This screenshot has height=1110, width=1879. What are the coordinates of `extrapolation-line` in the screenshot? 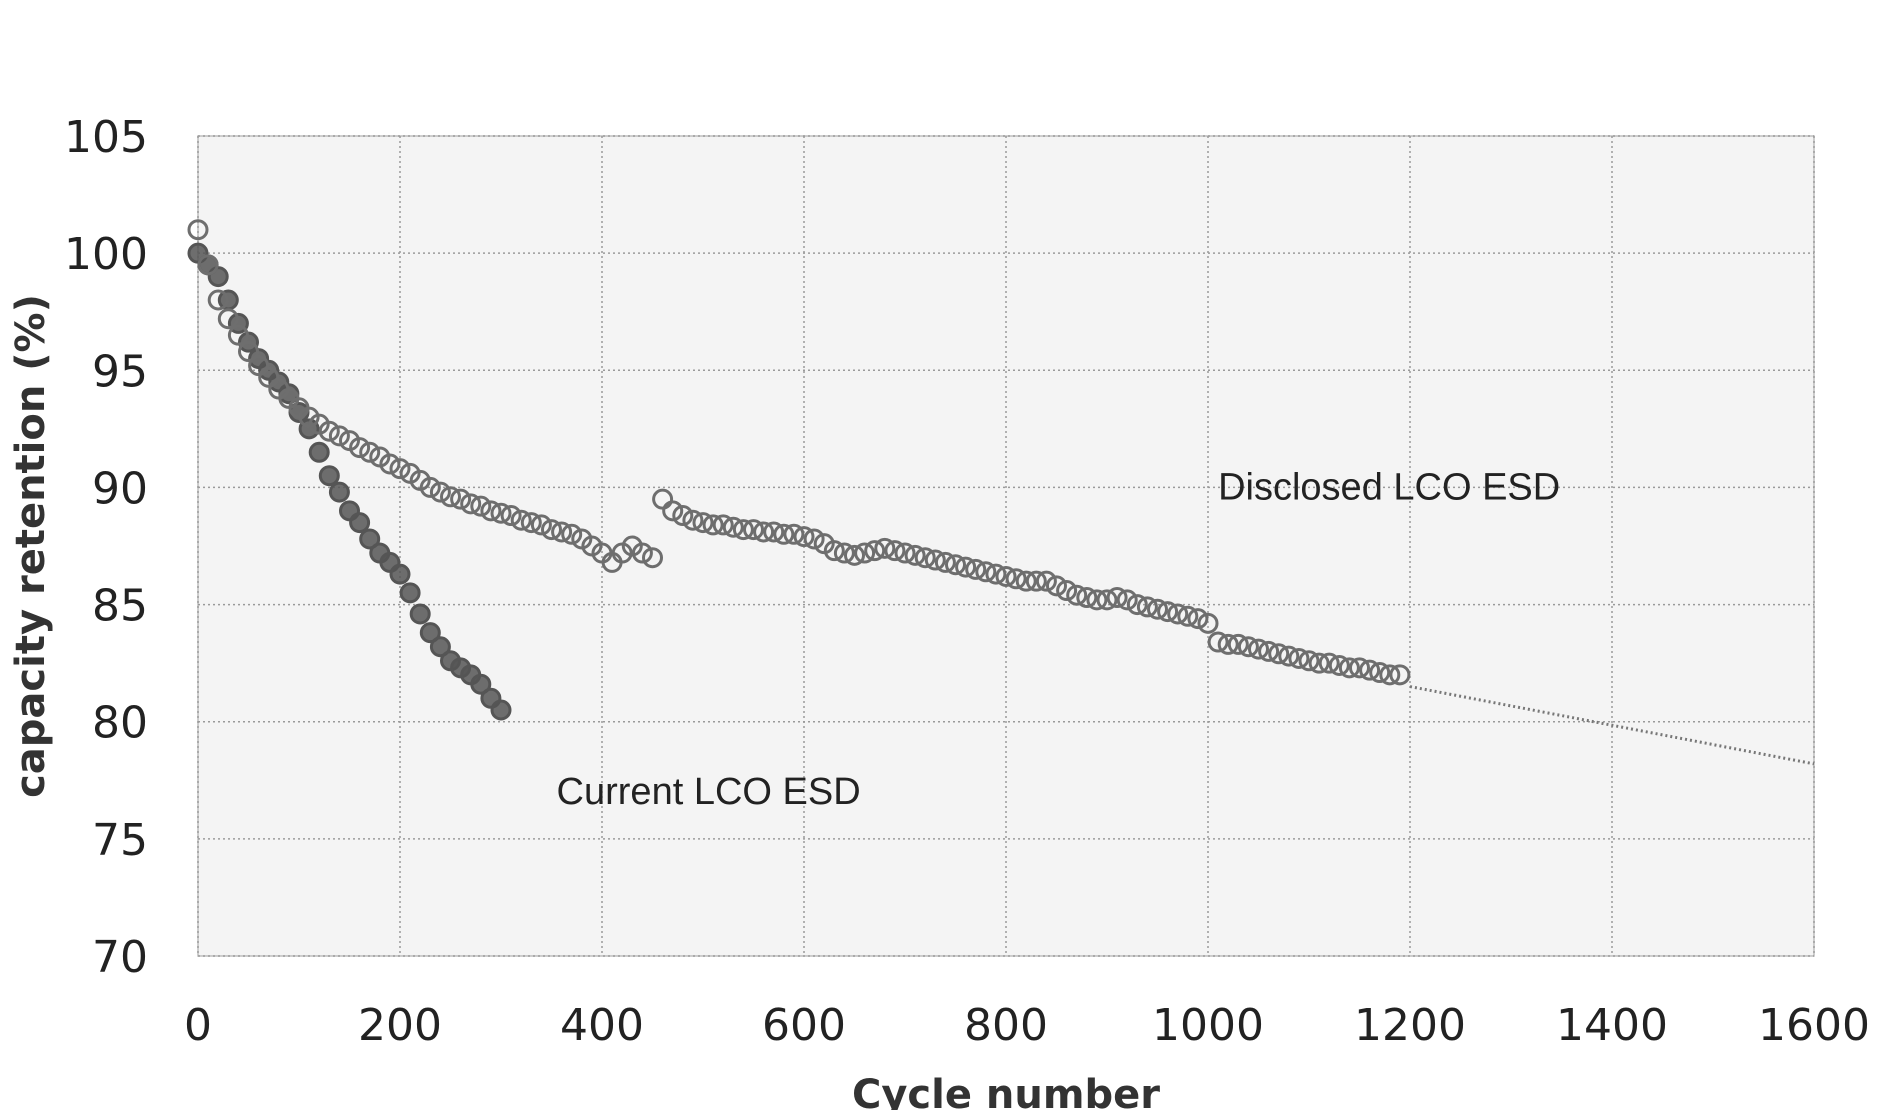 It's located at (1612, 725).